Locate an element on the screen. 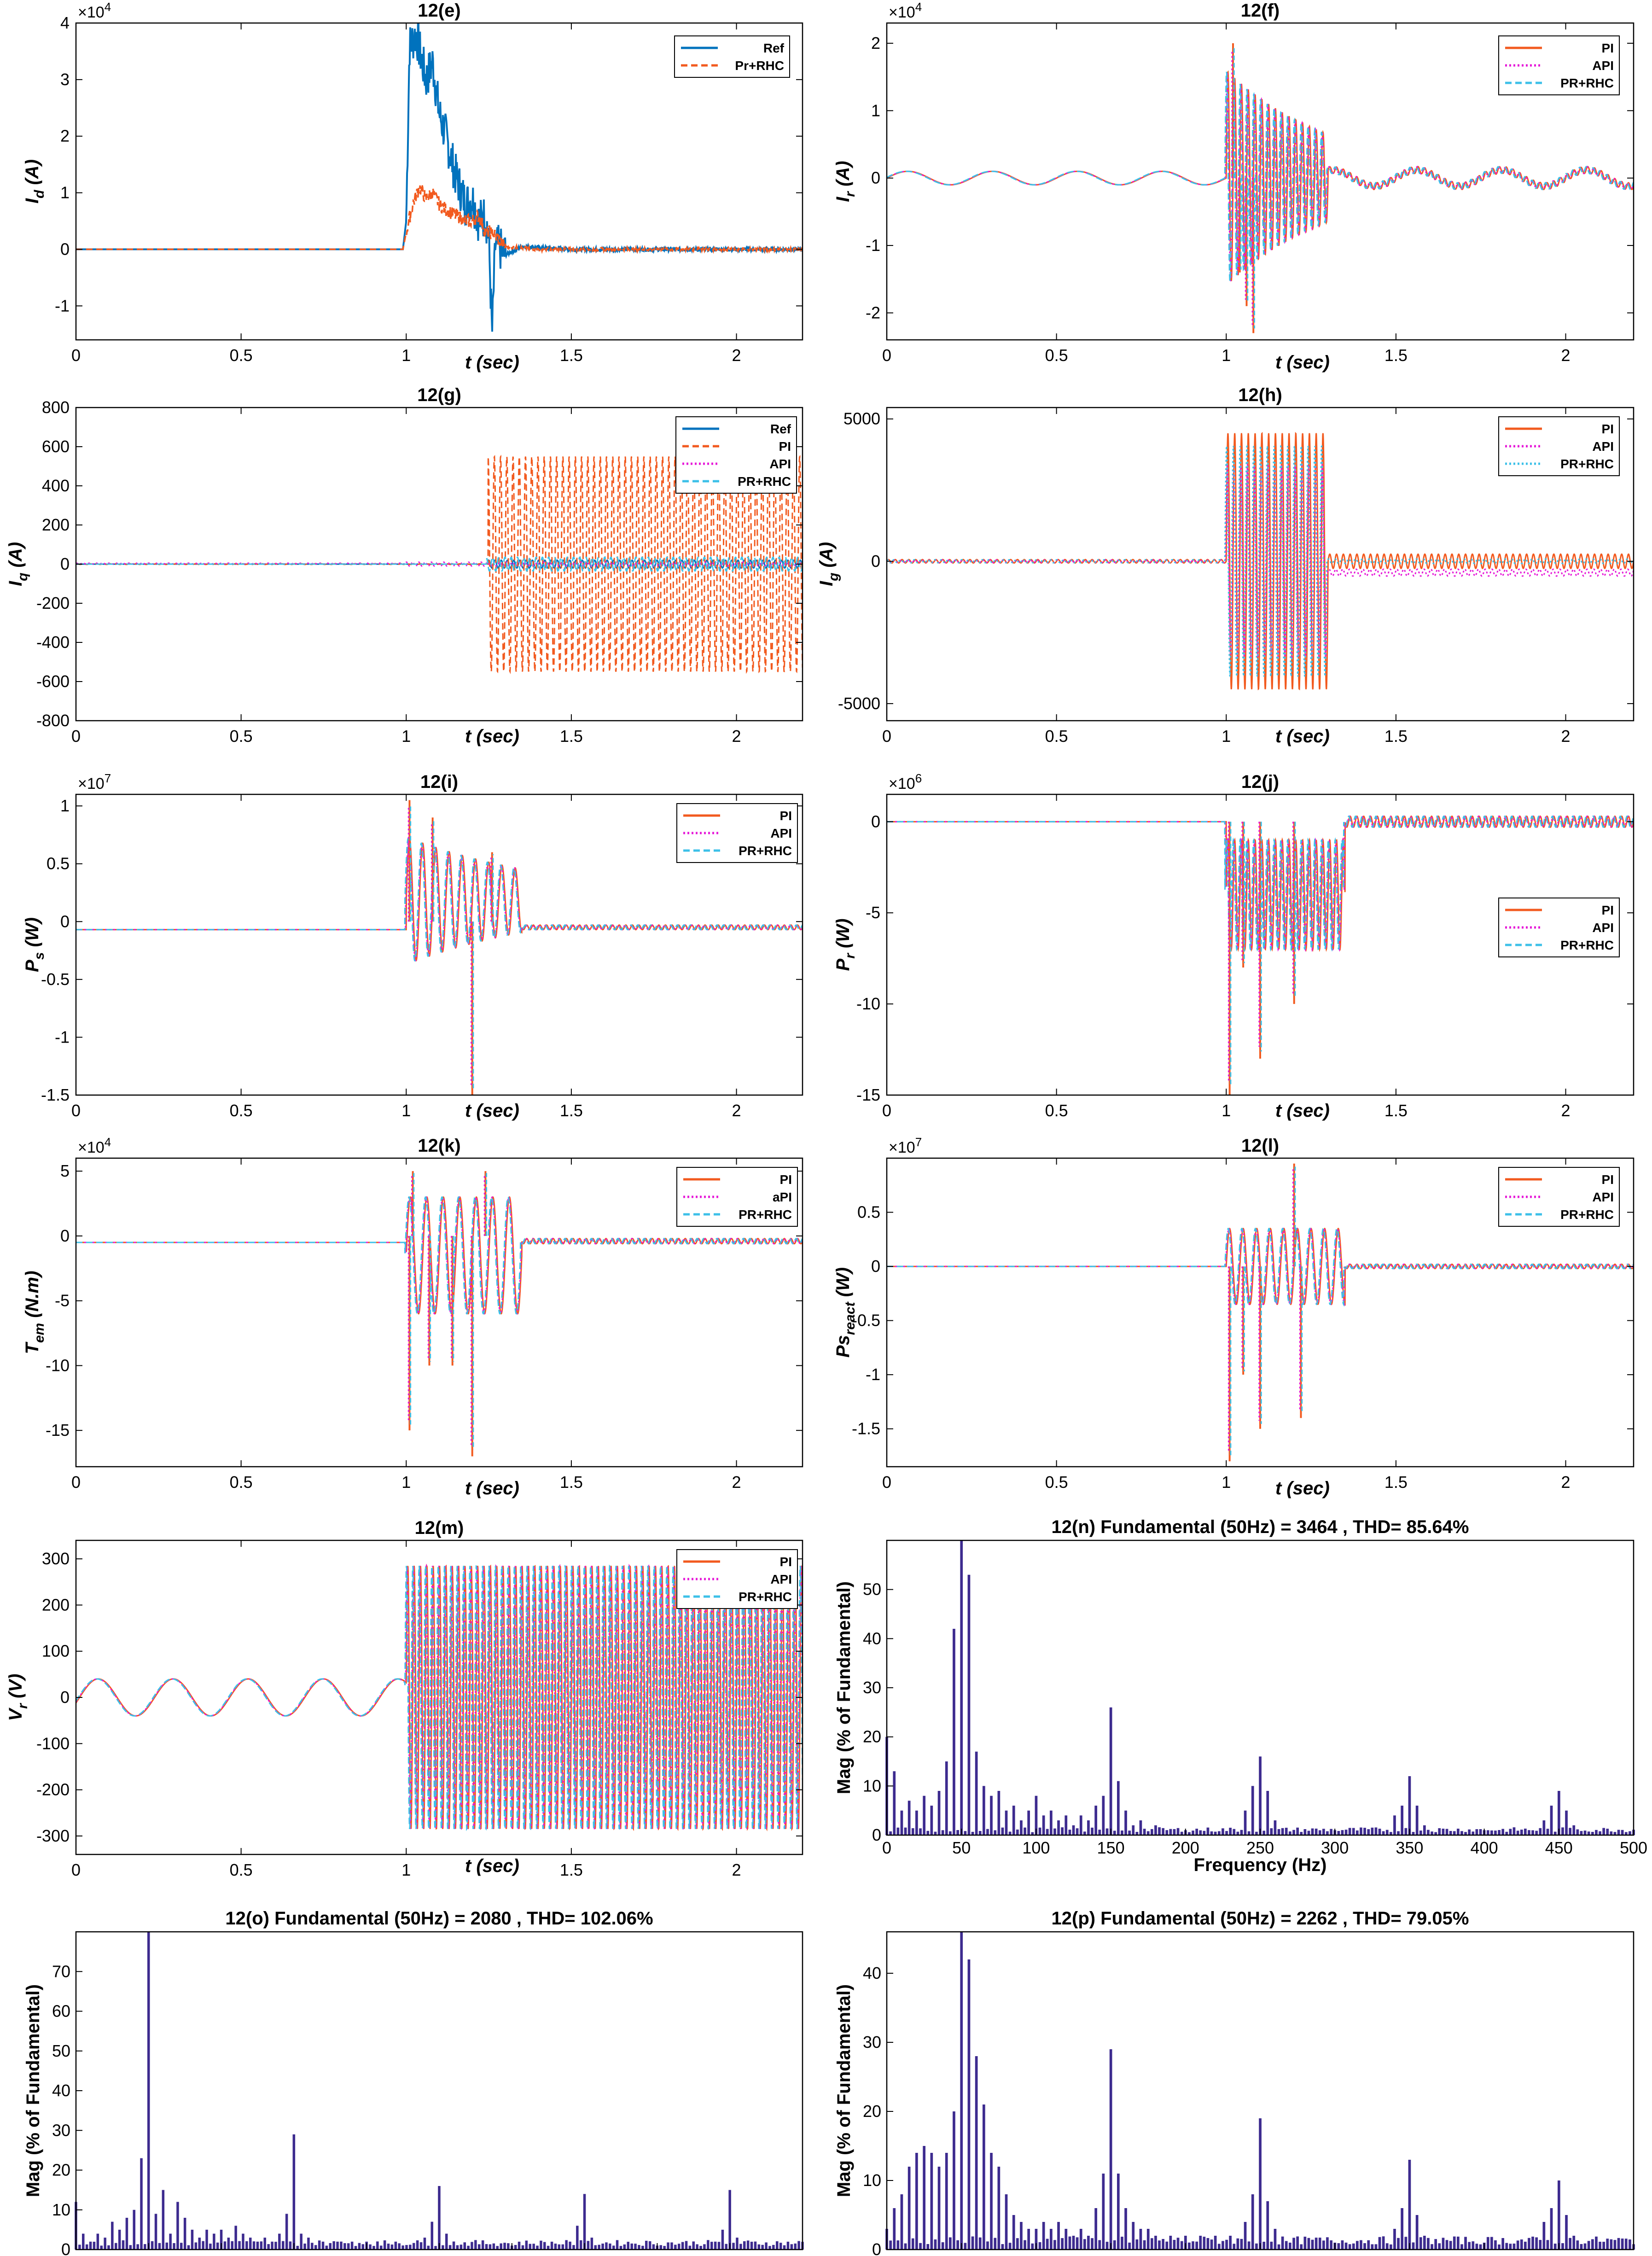  legend-box is located at coordinates (737, 1579).